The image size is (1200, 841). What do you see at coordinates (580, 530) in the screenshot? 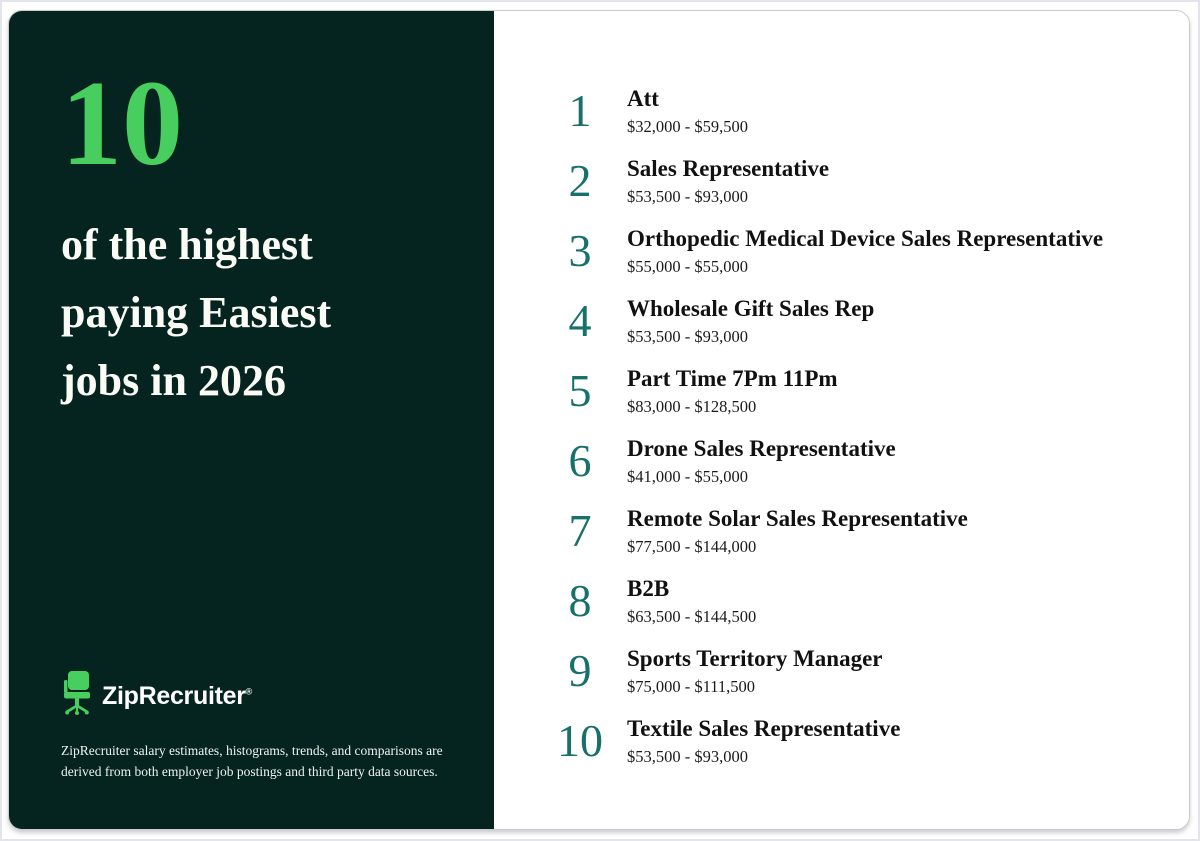
I see `rank-number: 7` at bounding box center [580, 530].